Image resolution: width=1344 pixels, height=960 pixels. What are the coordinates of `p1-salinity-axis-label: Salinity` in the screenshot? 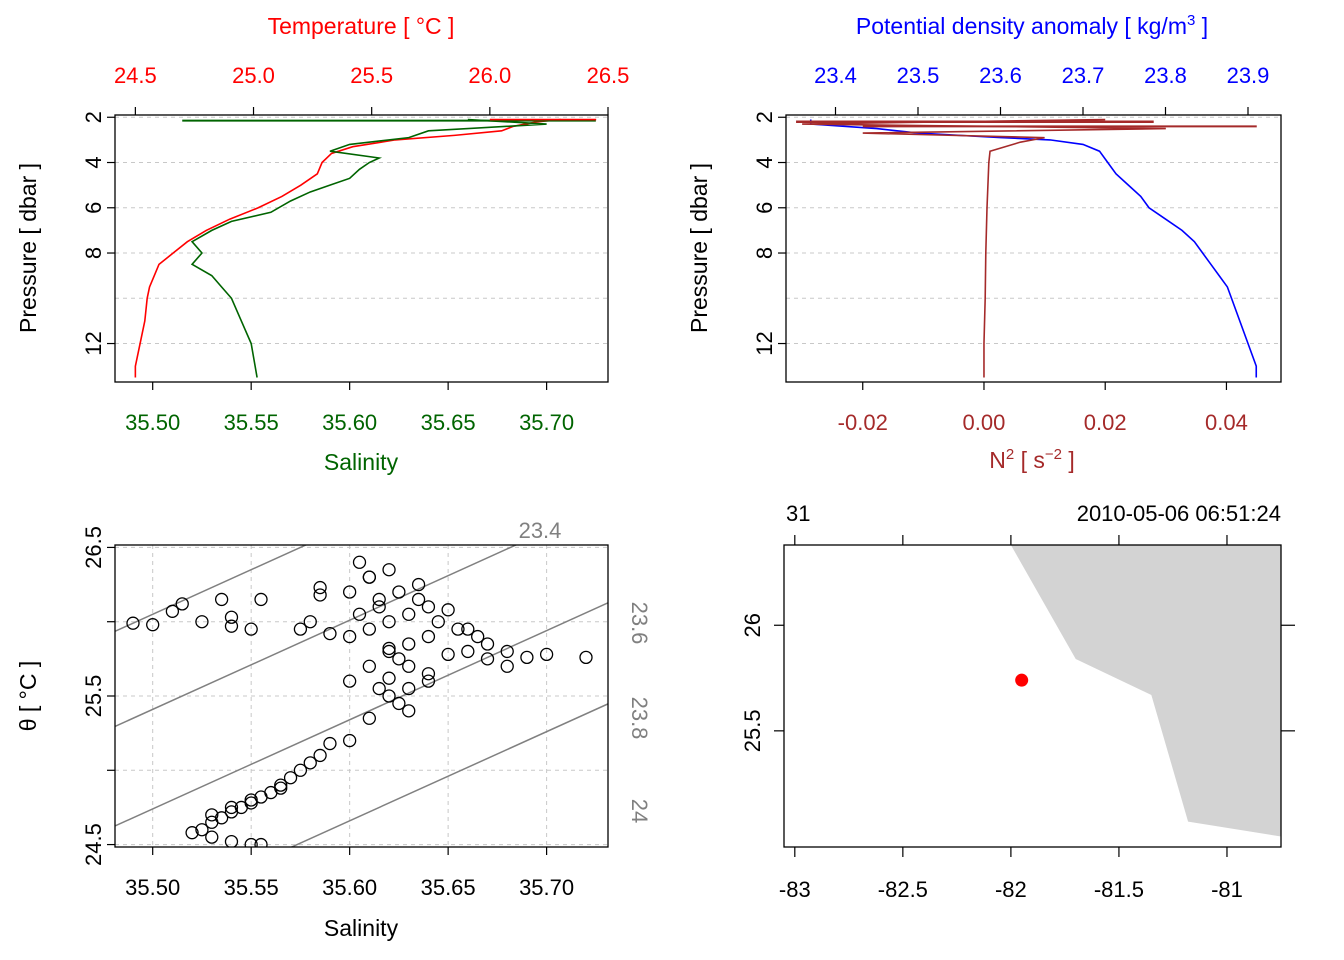 It's located at (361, 462).